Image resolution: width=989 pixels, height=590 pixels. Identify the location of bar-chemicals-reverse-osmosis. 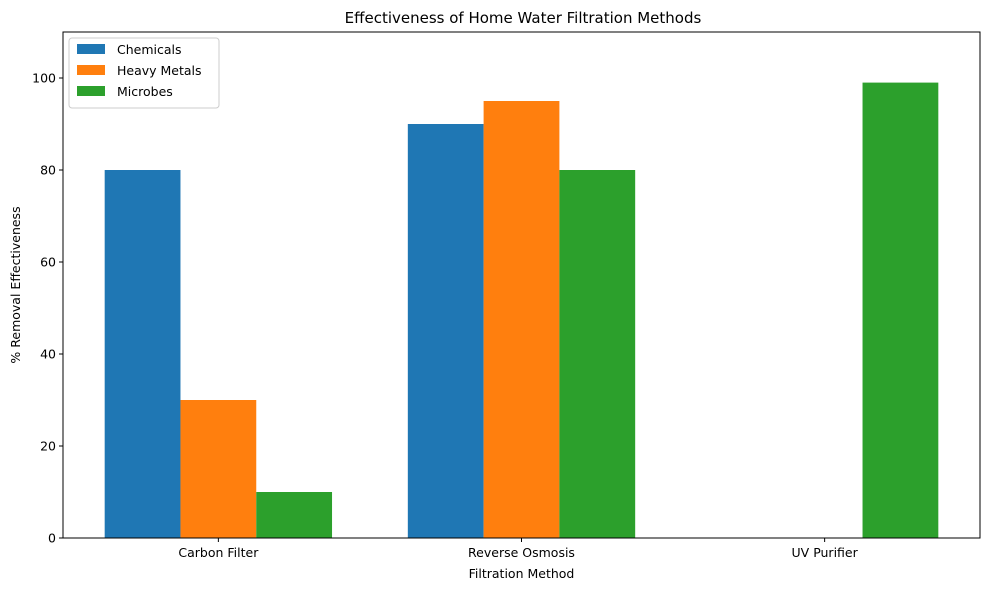
(445, 331).